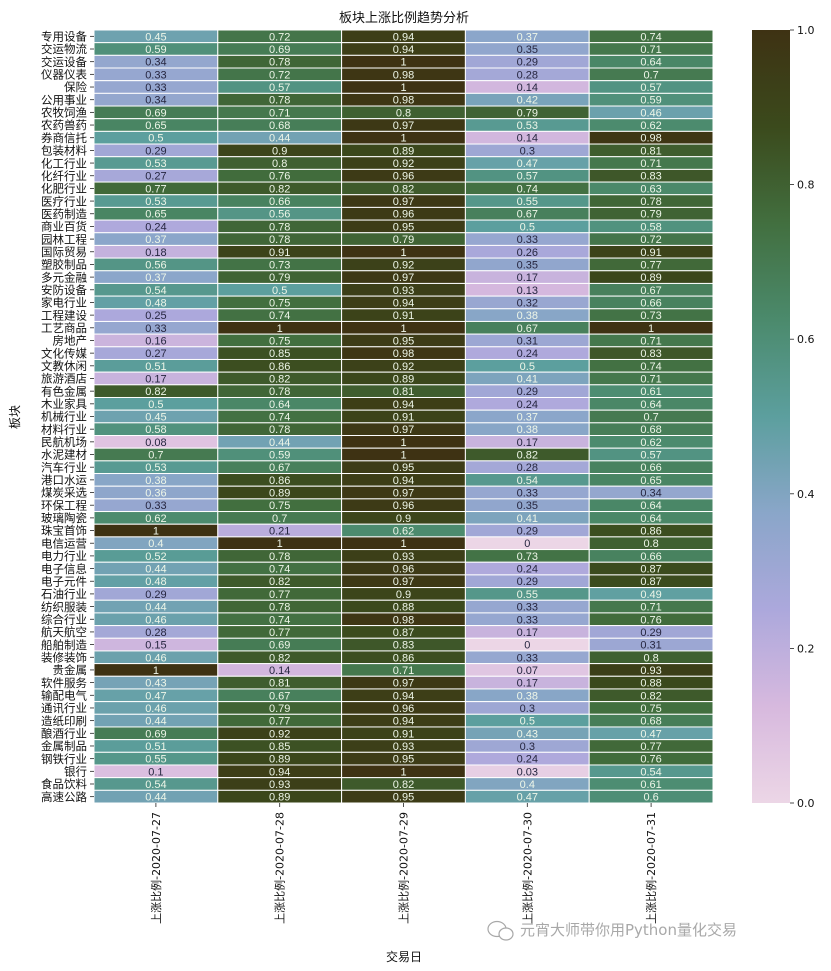 This screenshot has width=831, height=971. I want to click on cell-value-label: 0.87, so click(403, 633).